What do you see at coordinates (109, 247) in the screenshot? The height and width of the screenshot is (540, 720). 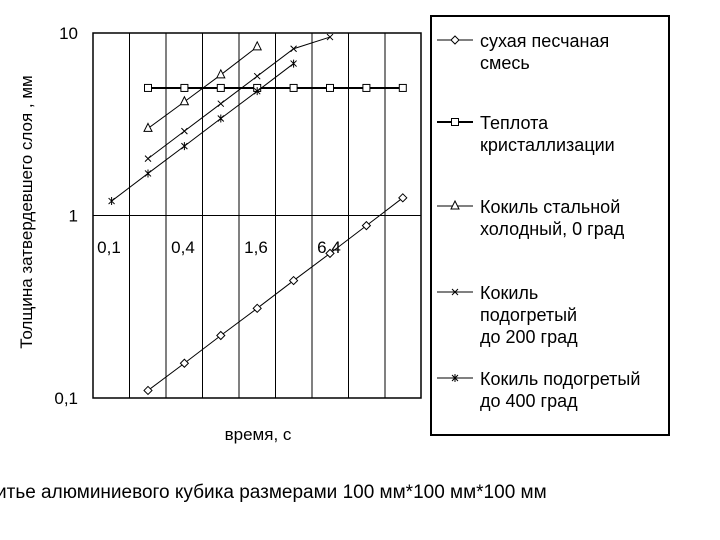 I see `x-tick-label: 0,1` at bounding box center [109, 247].